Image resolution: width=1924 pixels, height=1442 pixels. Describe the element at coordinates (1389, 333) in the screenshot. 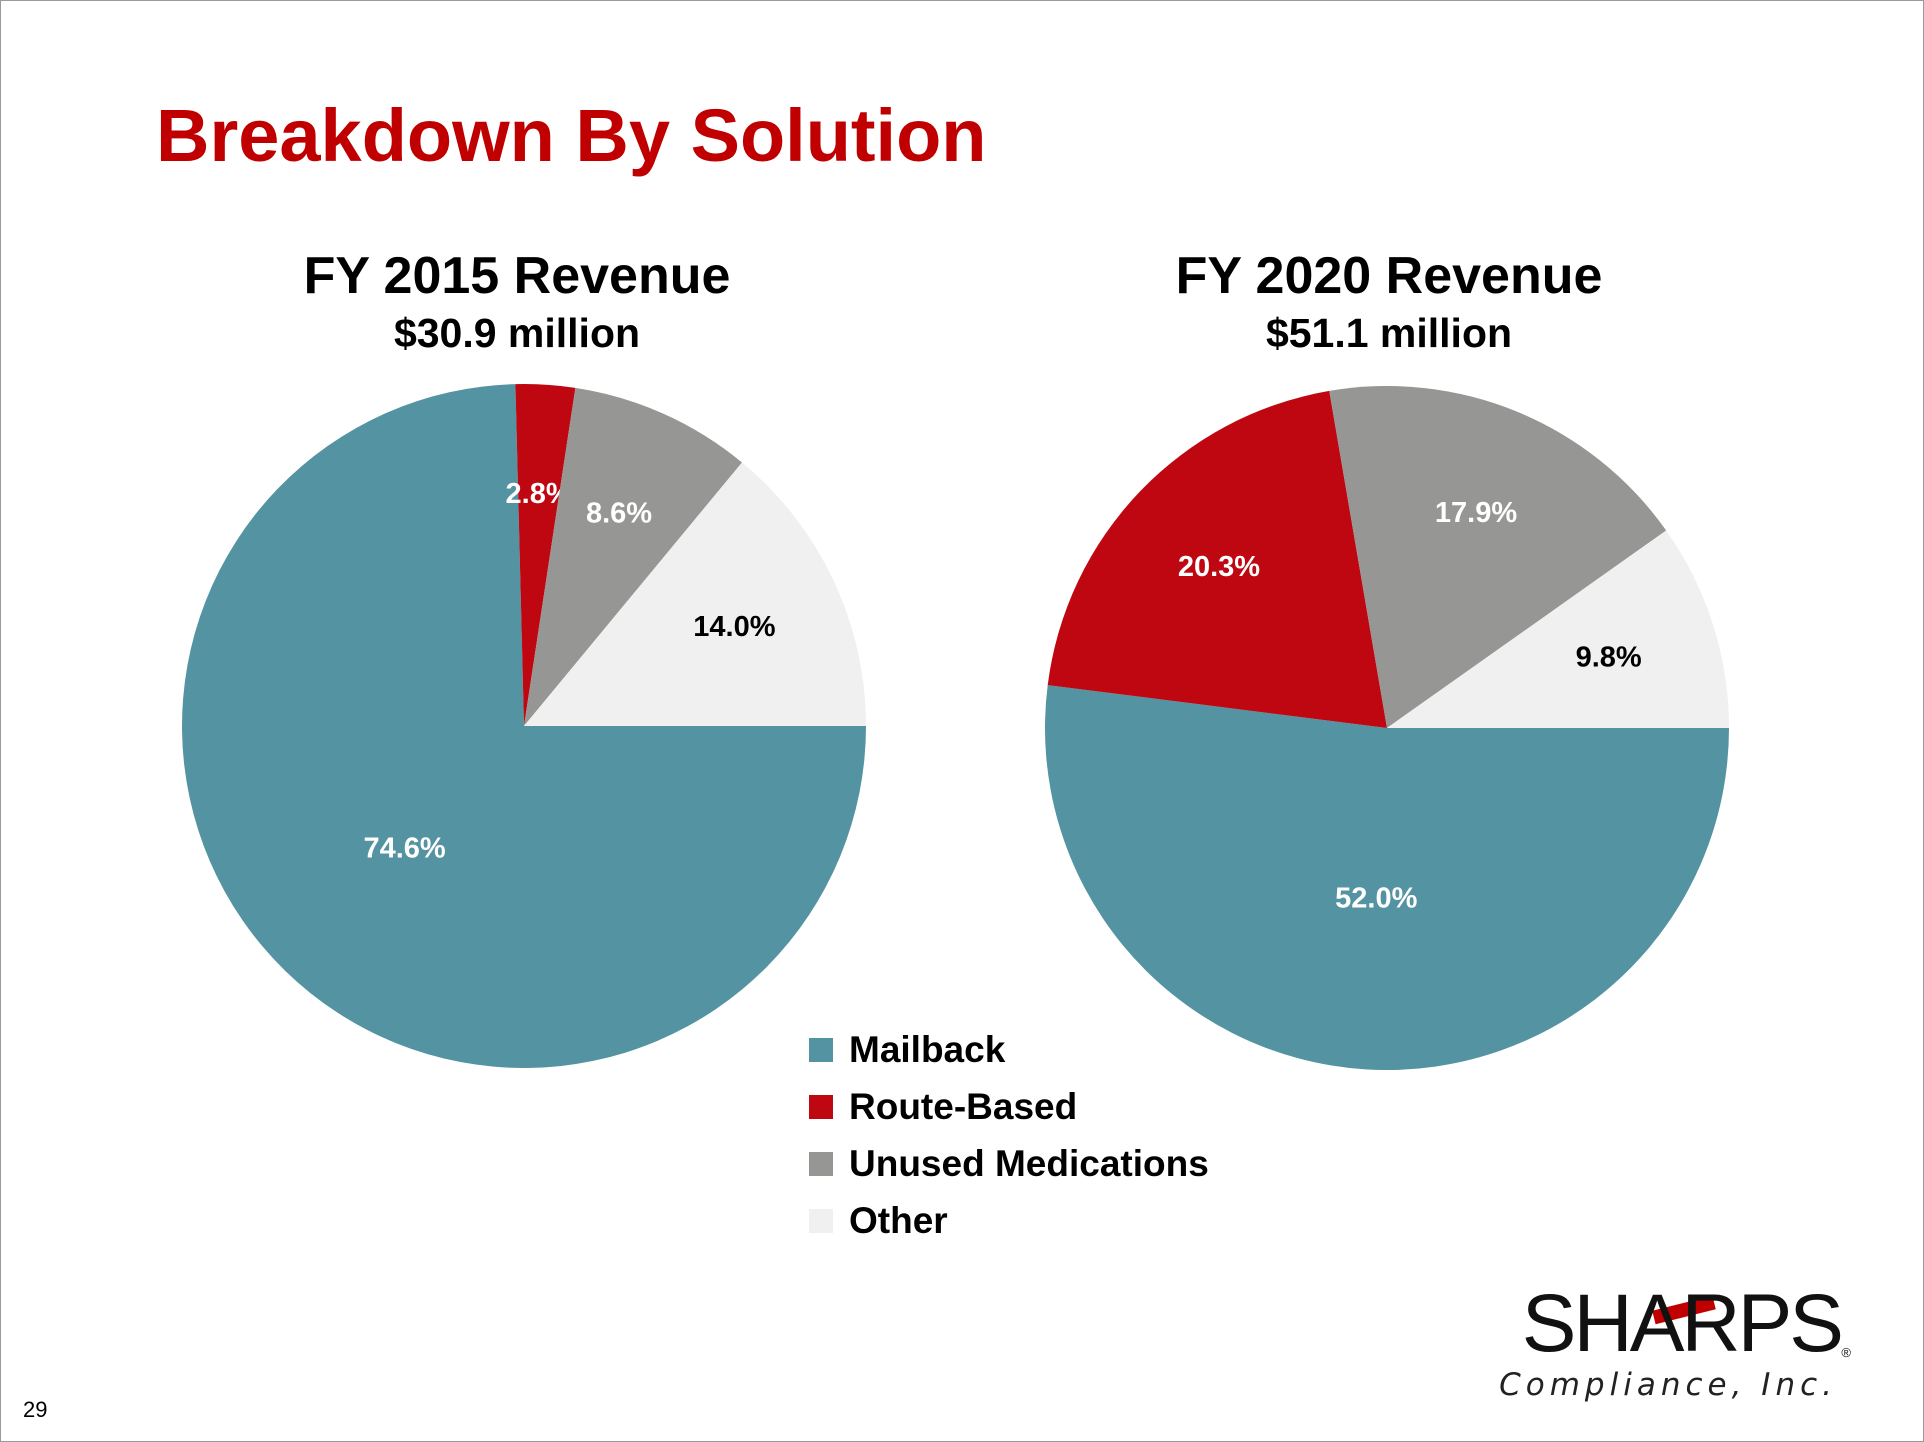

I see `pie-2020-subtitle: $51.1 million` at that location.